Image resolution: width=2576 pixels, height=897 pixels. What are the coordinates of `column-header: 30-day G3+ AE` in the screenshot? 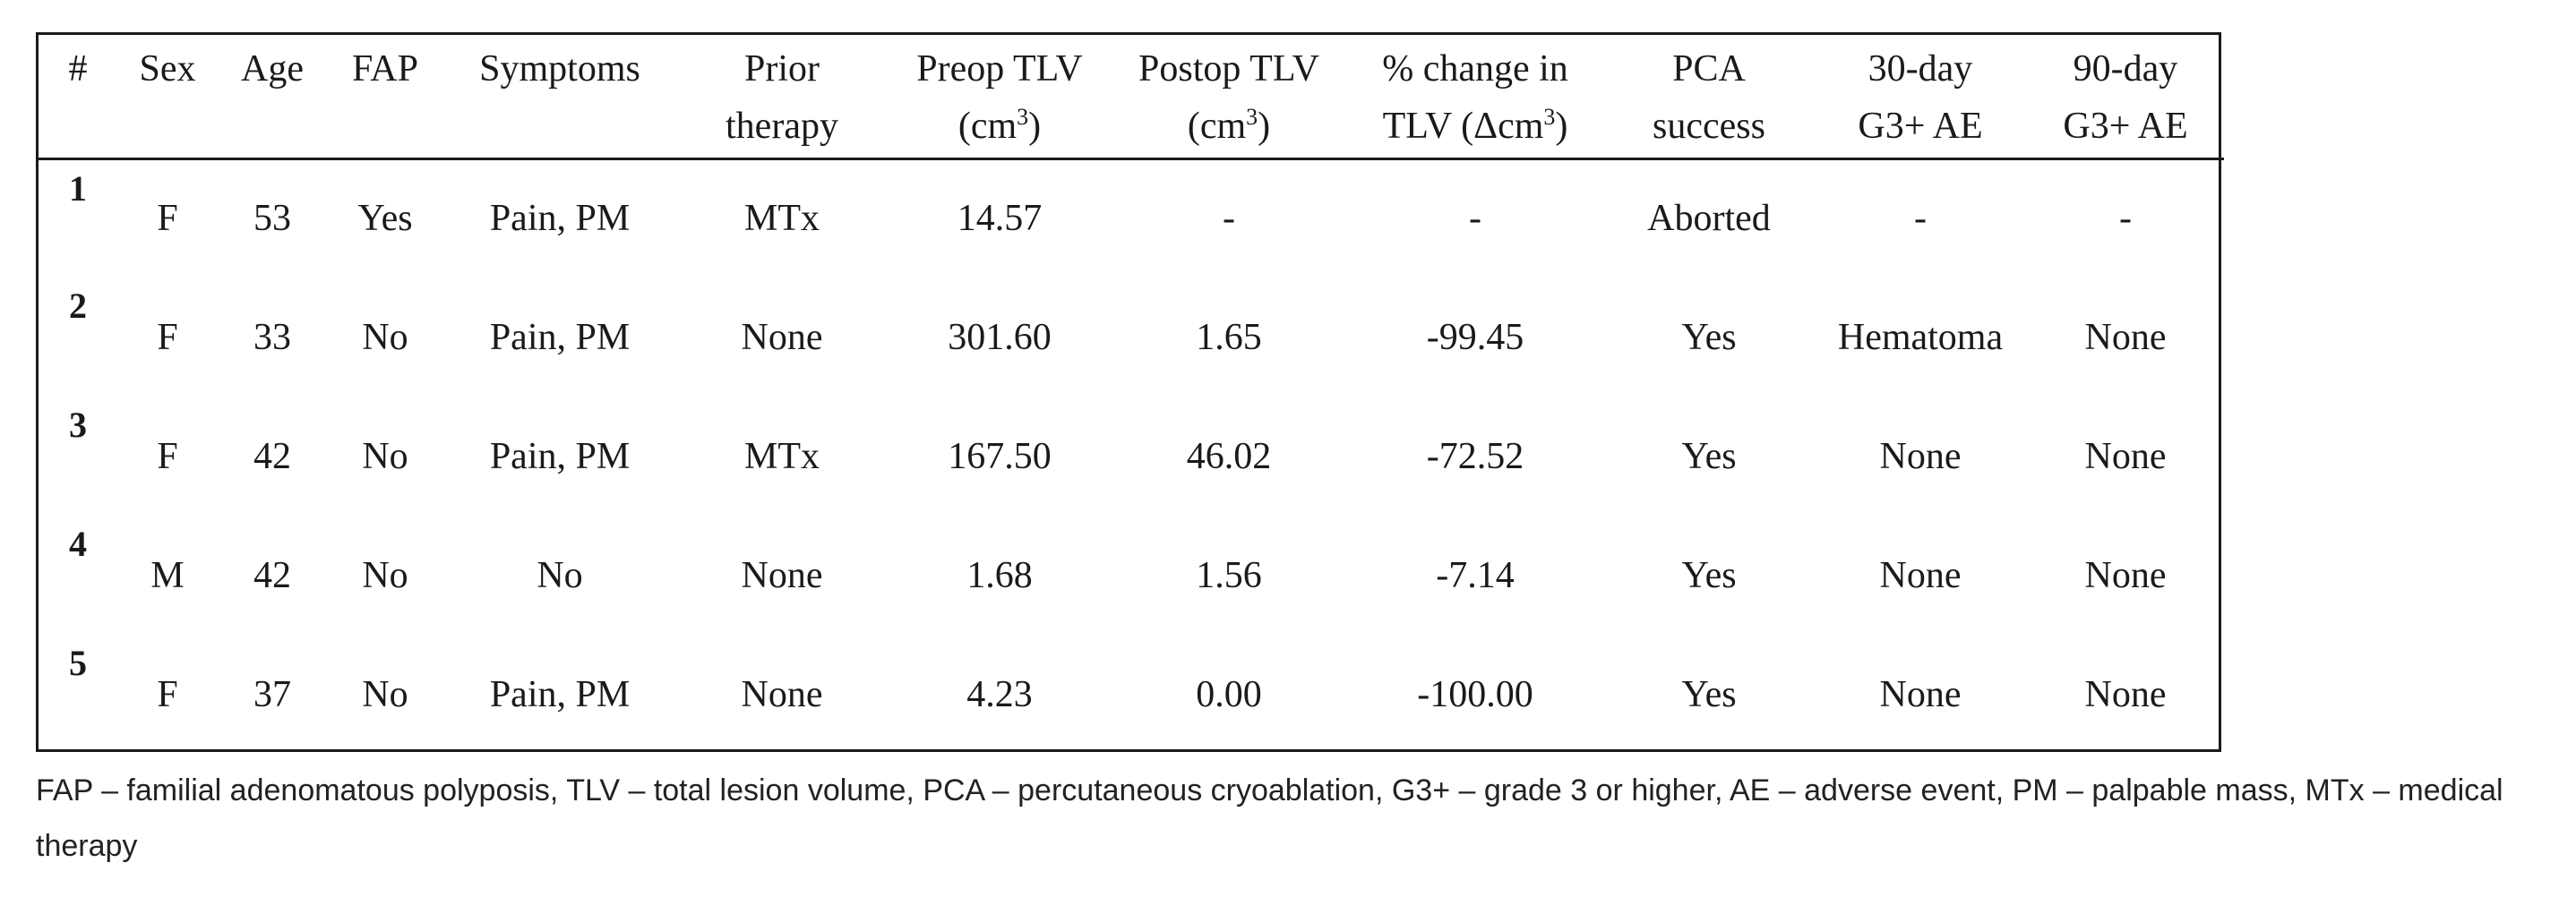 It's located at (1920, 97).